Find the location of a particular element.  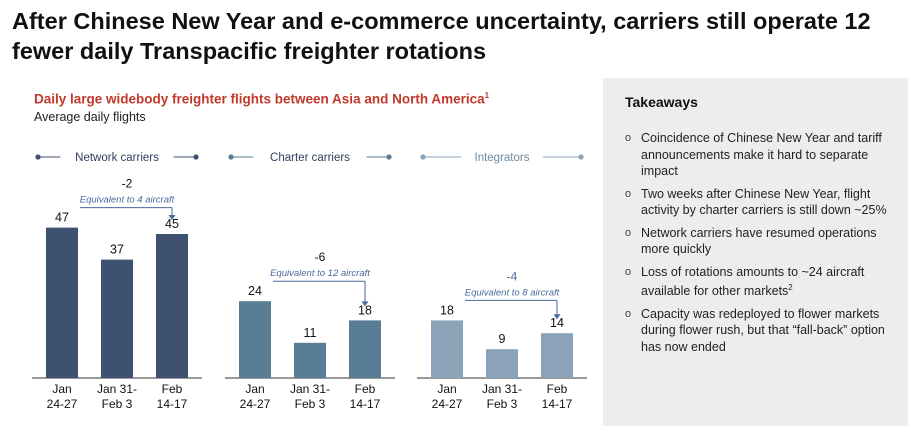

legend-label: Integrators is located at coordinates (502, 158).